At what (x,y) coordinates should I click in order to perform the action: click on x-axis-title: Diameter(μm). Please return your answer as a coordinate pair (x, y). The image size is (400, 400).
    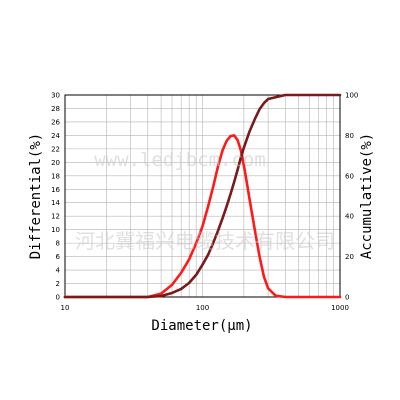
    Looking at the image, I should click on (201, 326).